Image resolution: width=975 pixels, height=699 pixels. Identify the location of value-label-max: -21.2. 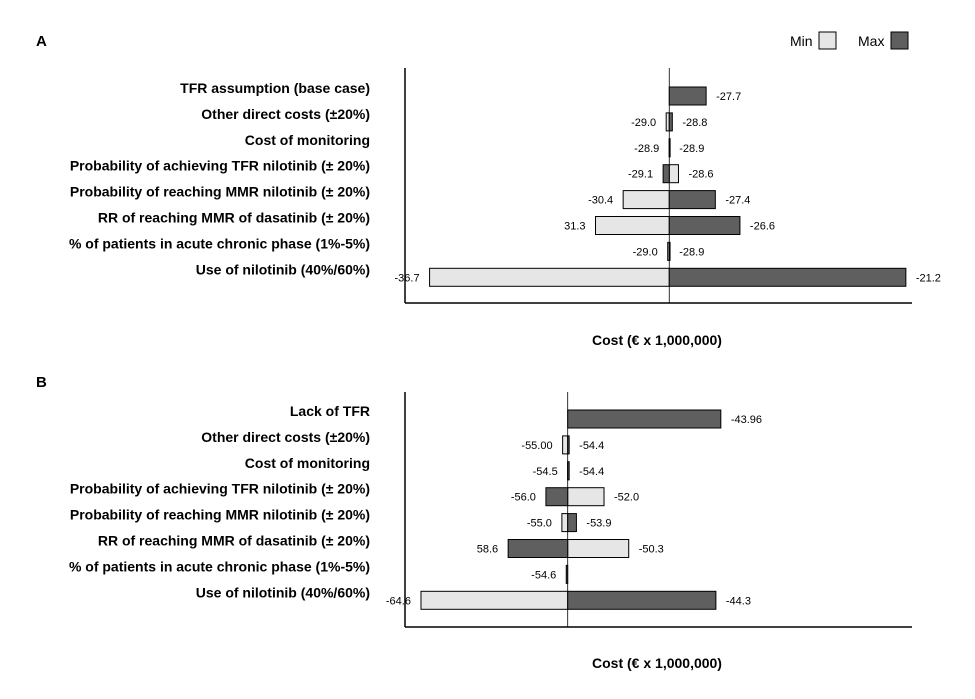
(928, 278).